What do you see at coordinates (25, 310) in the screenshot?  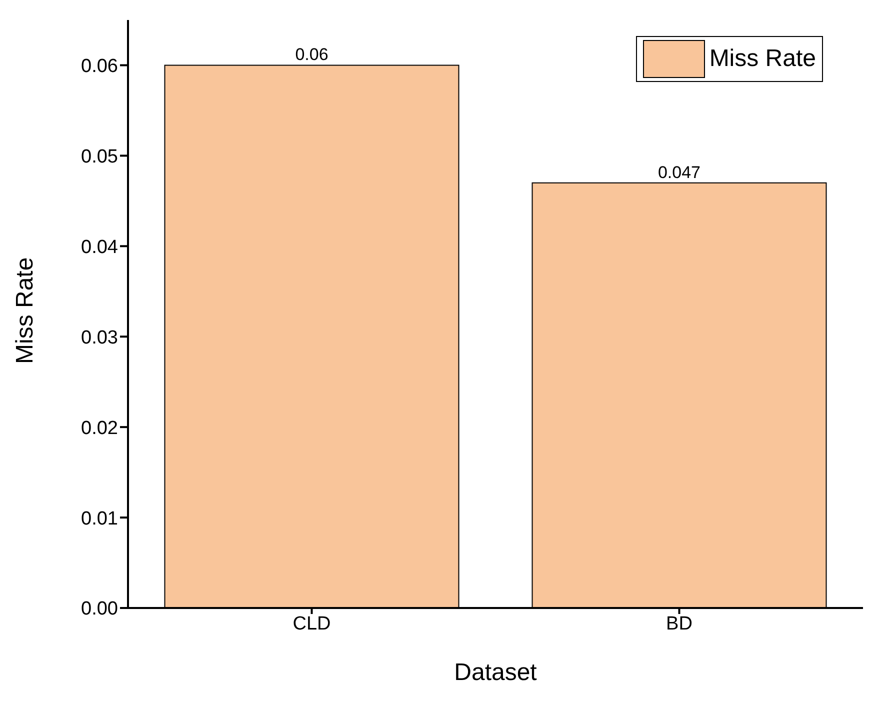 I see `y-axis-title: Miss Rate` at bounding box center [25, 310].